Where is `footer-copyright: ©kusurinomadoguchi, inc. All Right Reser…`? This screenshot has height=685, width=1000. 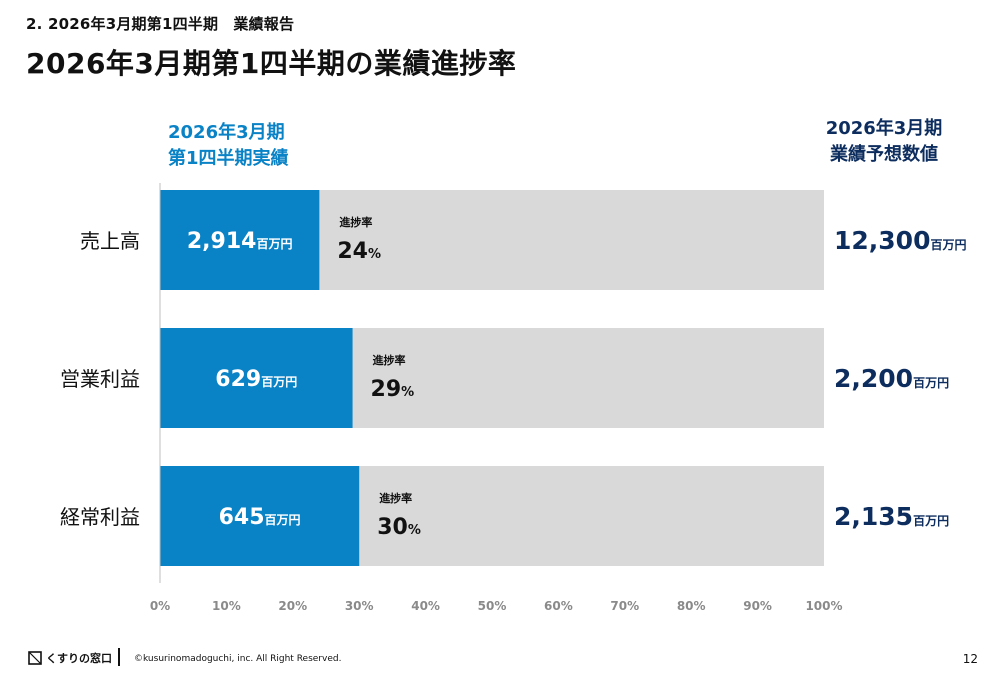 footer-copyright: ©kusurinomadoguchi, inc. All Right Reser… is located at coordinates (238, 659).